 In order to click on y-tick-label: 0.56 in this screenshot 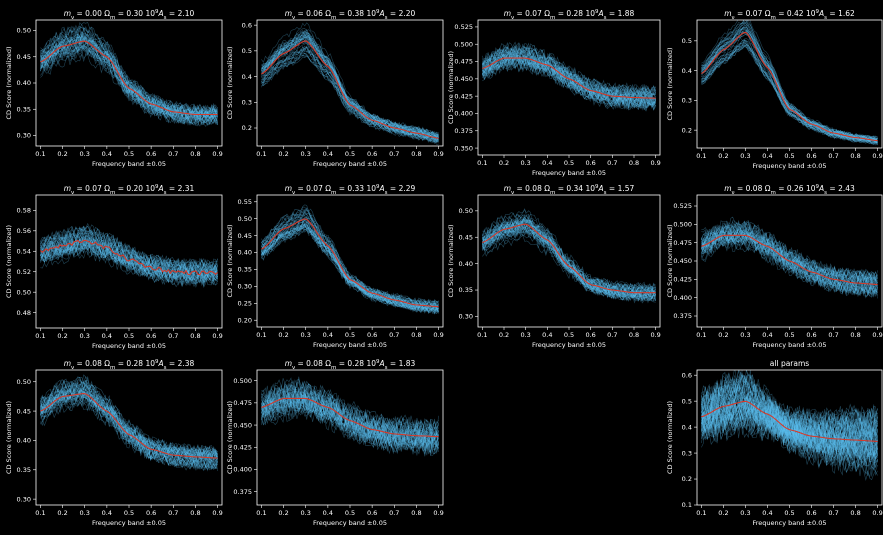, I will do `click(24, 231)`.